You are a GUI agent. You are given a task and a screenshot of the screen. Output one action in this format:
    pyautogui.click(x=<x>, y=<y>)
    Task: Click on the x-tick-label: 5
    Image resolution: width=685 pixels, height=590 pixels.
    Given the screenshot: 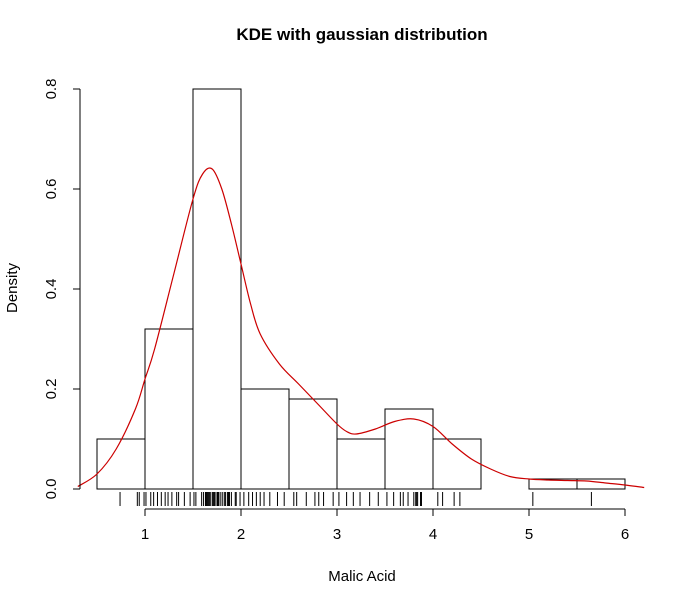 What is the action you would take?
    pyautogui.click(x=529, y=534)
    